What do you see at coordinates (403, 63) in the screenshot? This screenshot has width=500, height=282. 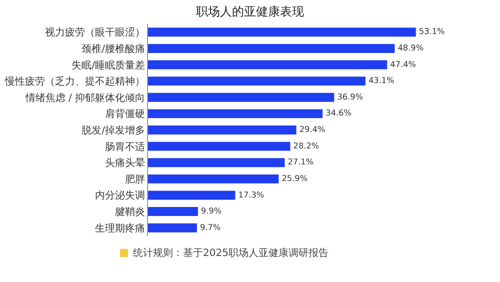 I see `data-label: 47.4%` at bounding box center [403, 63].